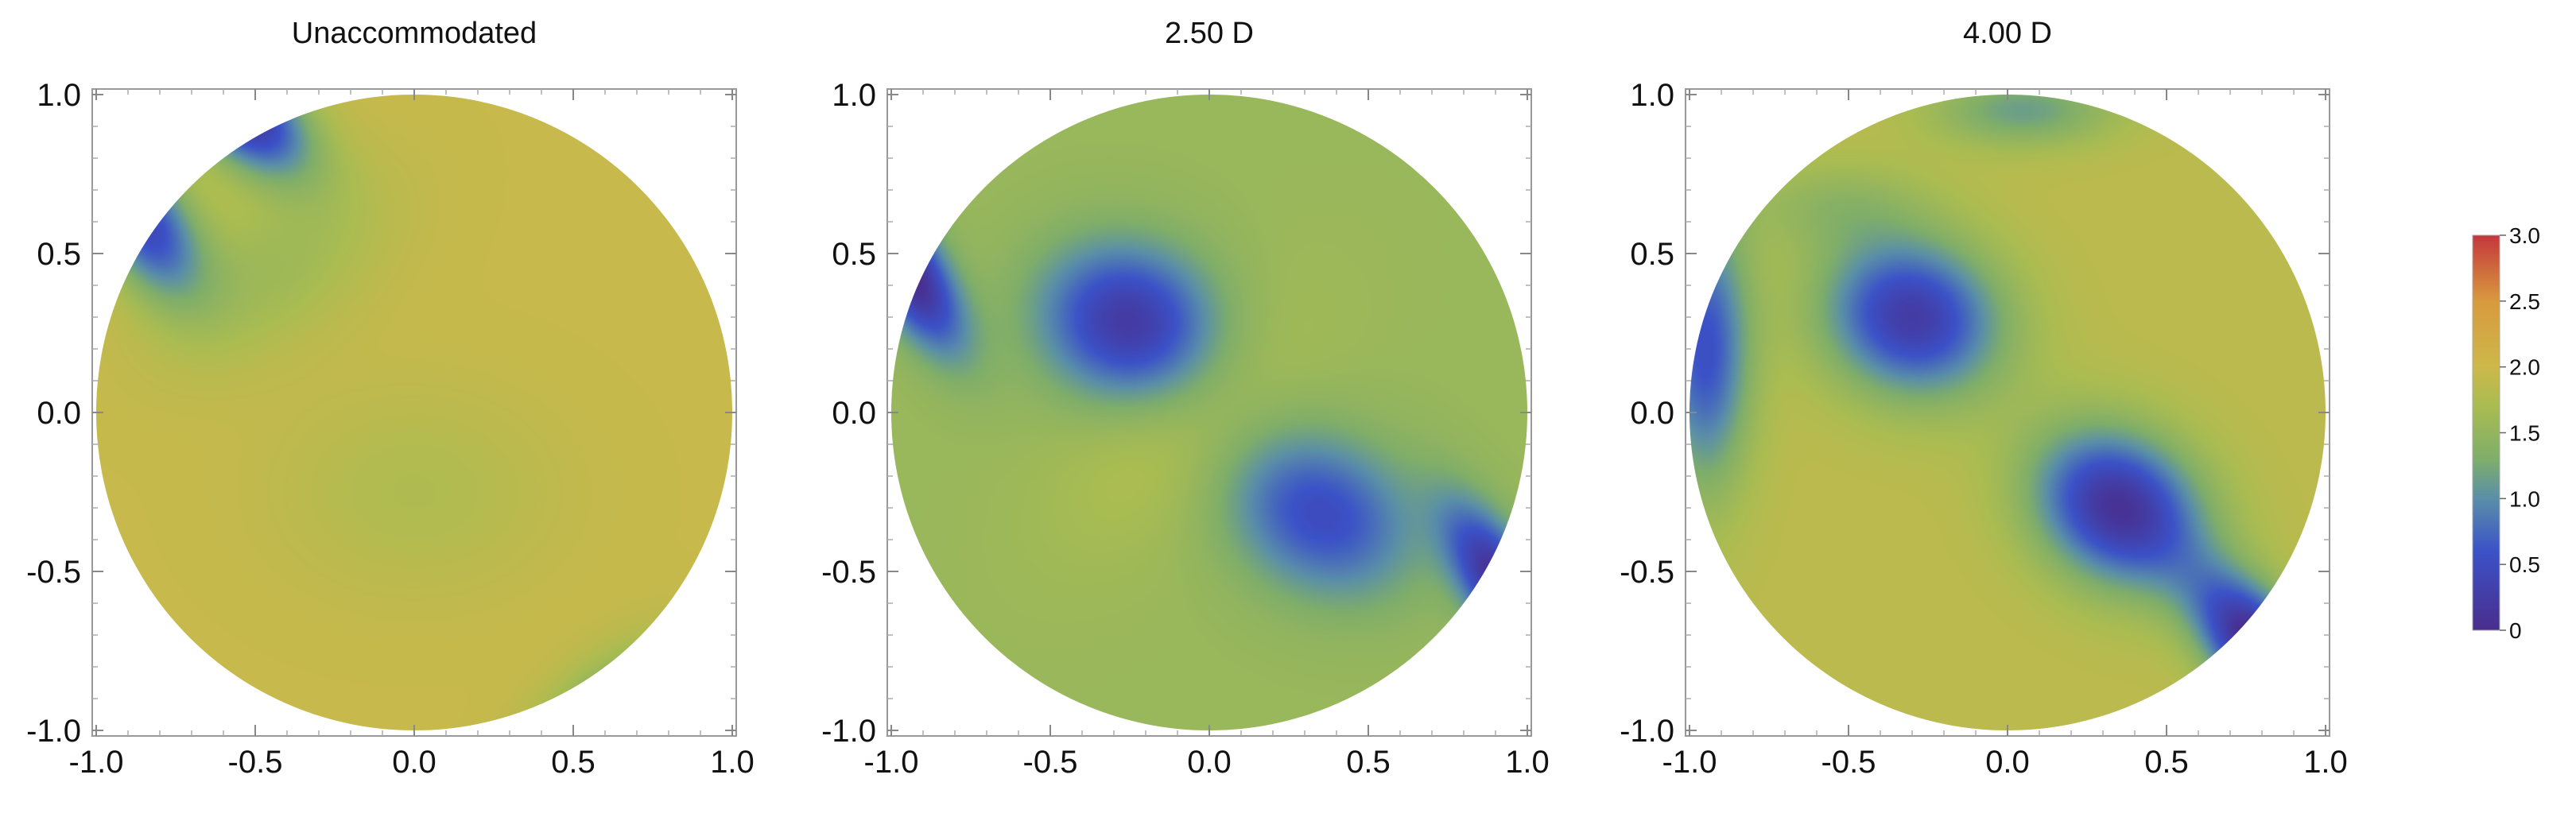 The height and width of the screenshot is (821, 2576). Describe the element at coordinates (2524, 235) in the screenshot. I see `colorbar-tick-label: 3.0` at that location.